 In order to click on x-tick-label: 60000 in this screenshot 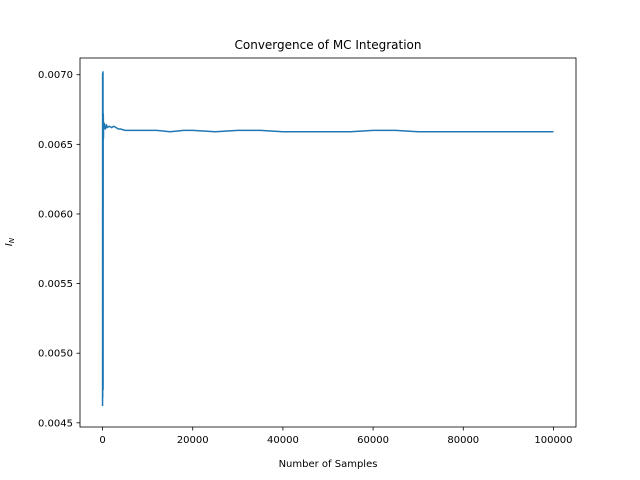, I will do `click(373, 440)`.